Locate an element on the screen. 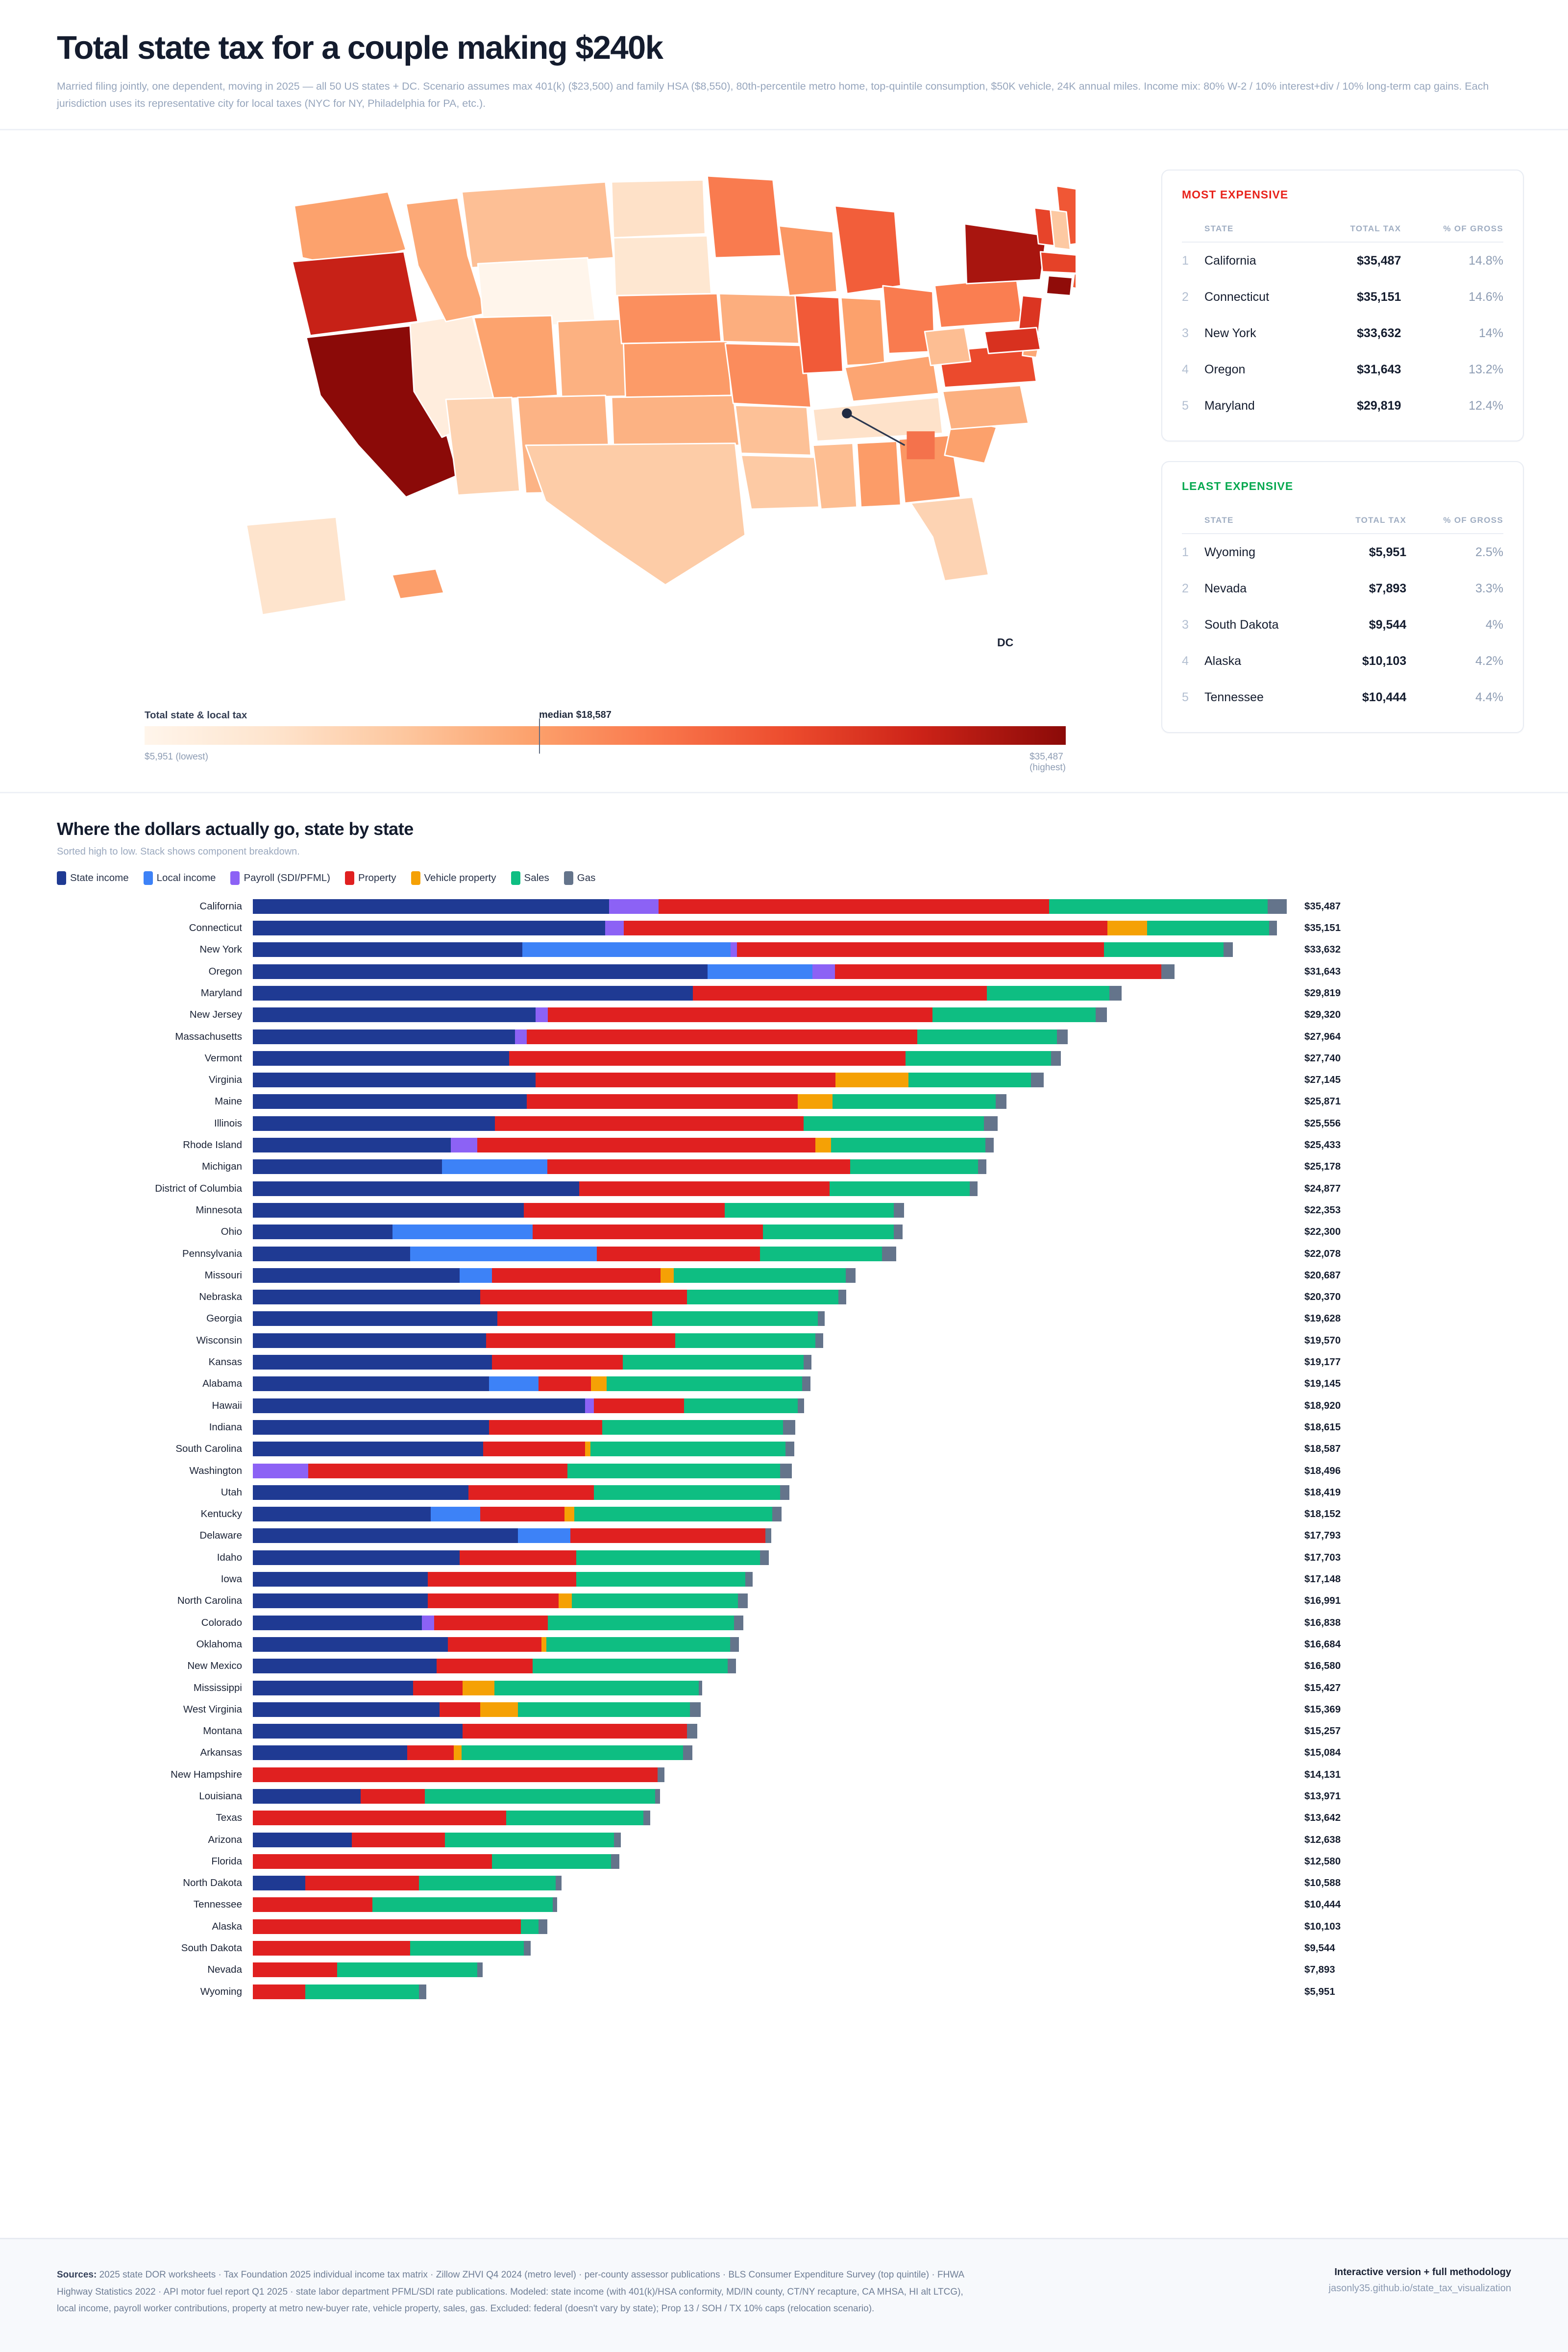 This screenshot has height=2352, width=1568. bar-row: Wisconsin $19,570 is located at coordinates (784, 1340).